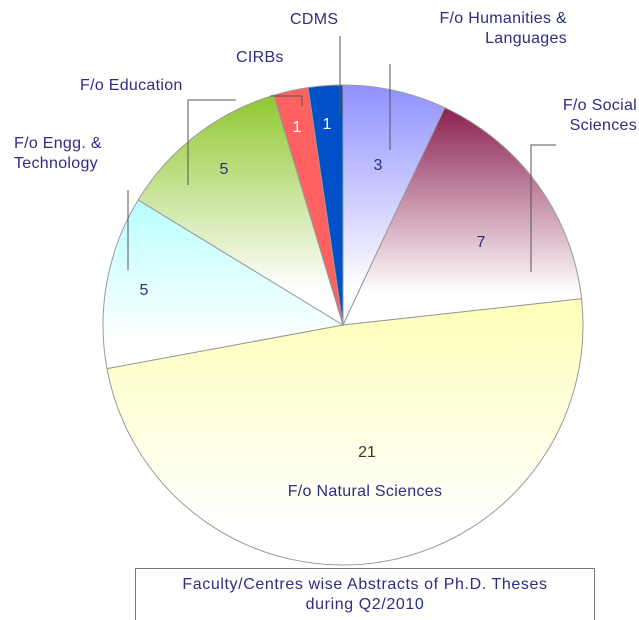 This screenshot has height=620, width=639. I want to click on category-label: F/o Education, so click(131, 85).